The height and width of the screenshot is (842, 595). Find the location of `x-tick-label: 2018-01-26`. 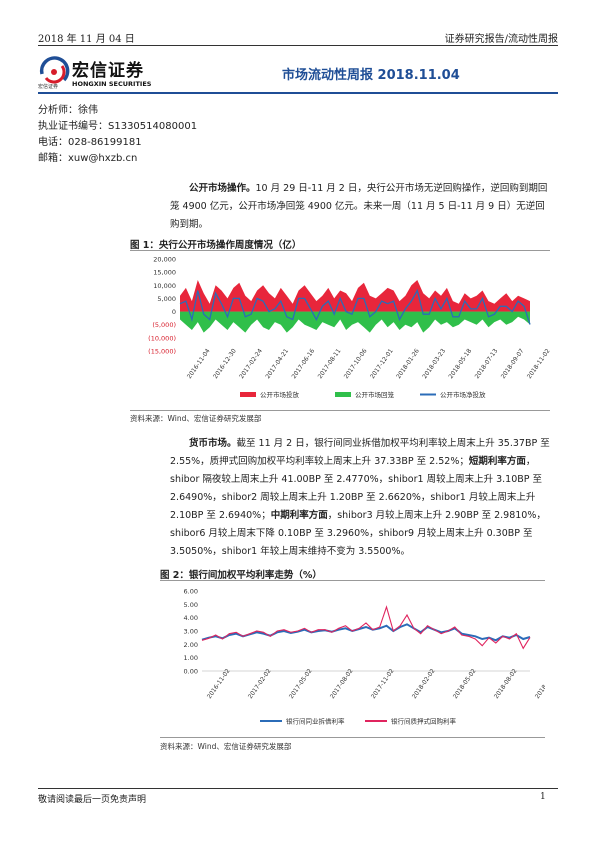

x-tick-label: 2018-01-26 is located at coordinates (408, 363).